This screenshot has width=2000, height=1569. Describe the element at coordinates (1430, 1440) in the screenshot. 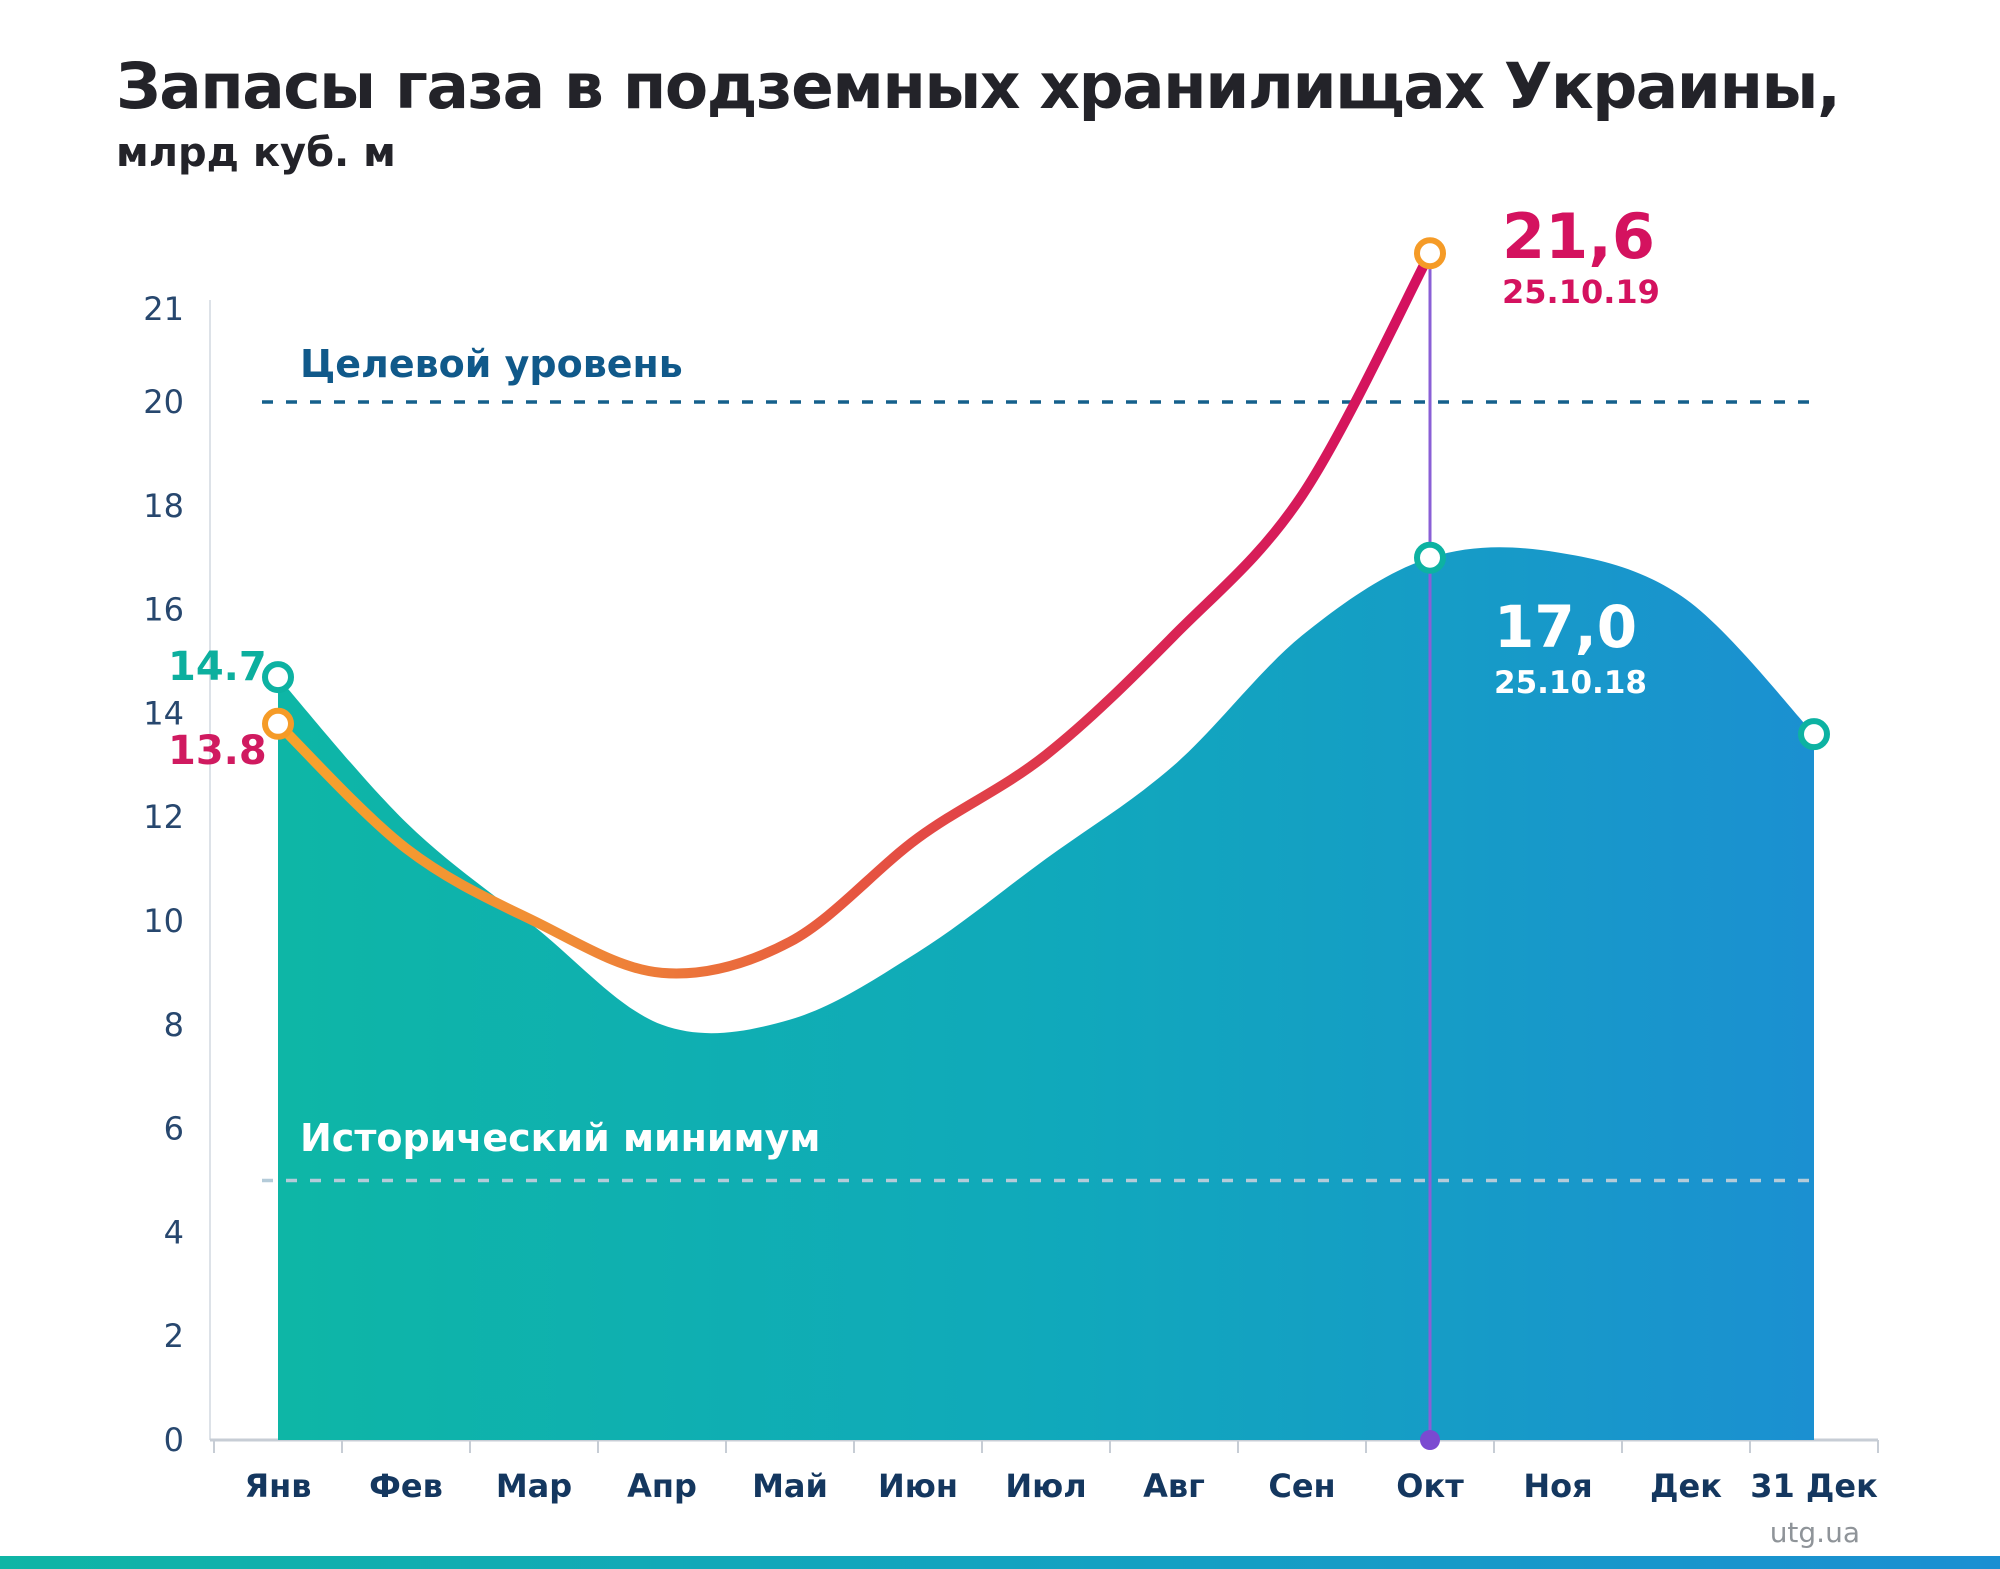

I see `axis-dot` at that location.